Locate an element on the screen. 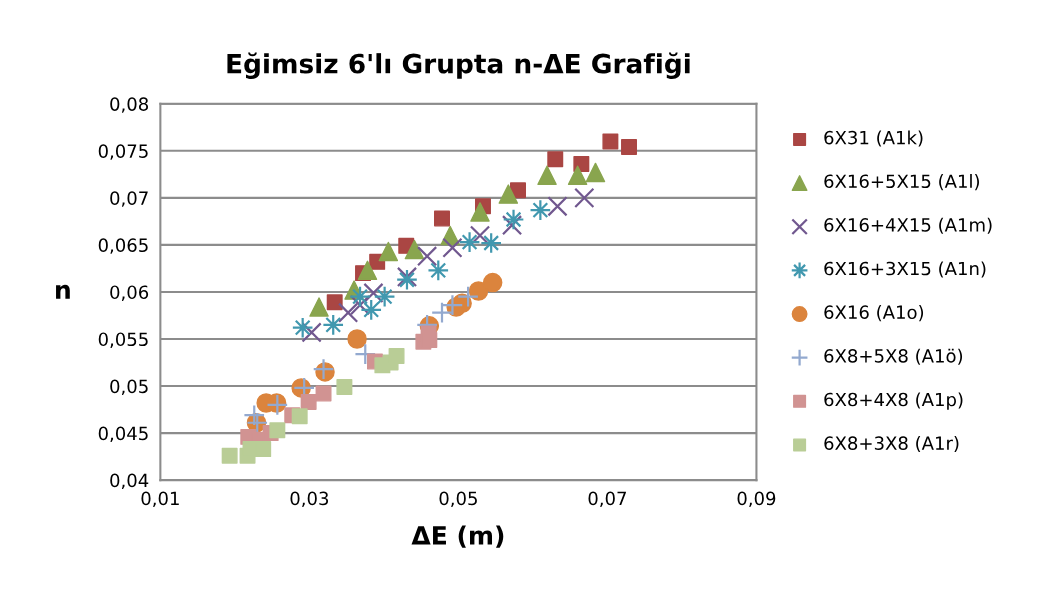 This screenshot has width=1055, height=614. y-tick-label: 0,08 is located at coordinates (129, 105).